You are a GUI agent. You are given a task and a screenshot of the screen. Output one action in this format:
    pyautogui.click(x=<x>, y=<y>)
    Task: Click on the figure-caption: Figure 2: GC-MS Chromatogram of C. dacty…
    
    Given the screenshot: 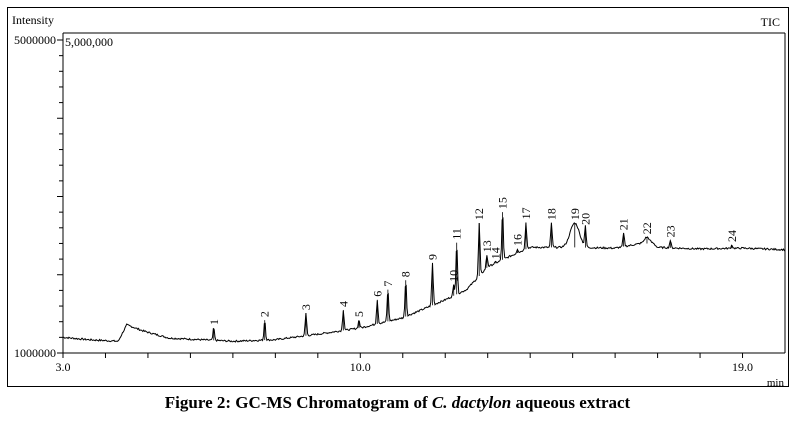 What is the action you would take?
    pyautogui.click(x=397, y=403)
    